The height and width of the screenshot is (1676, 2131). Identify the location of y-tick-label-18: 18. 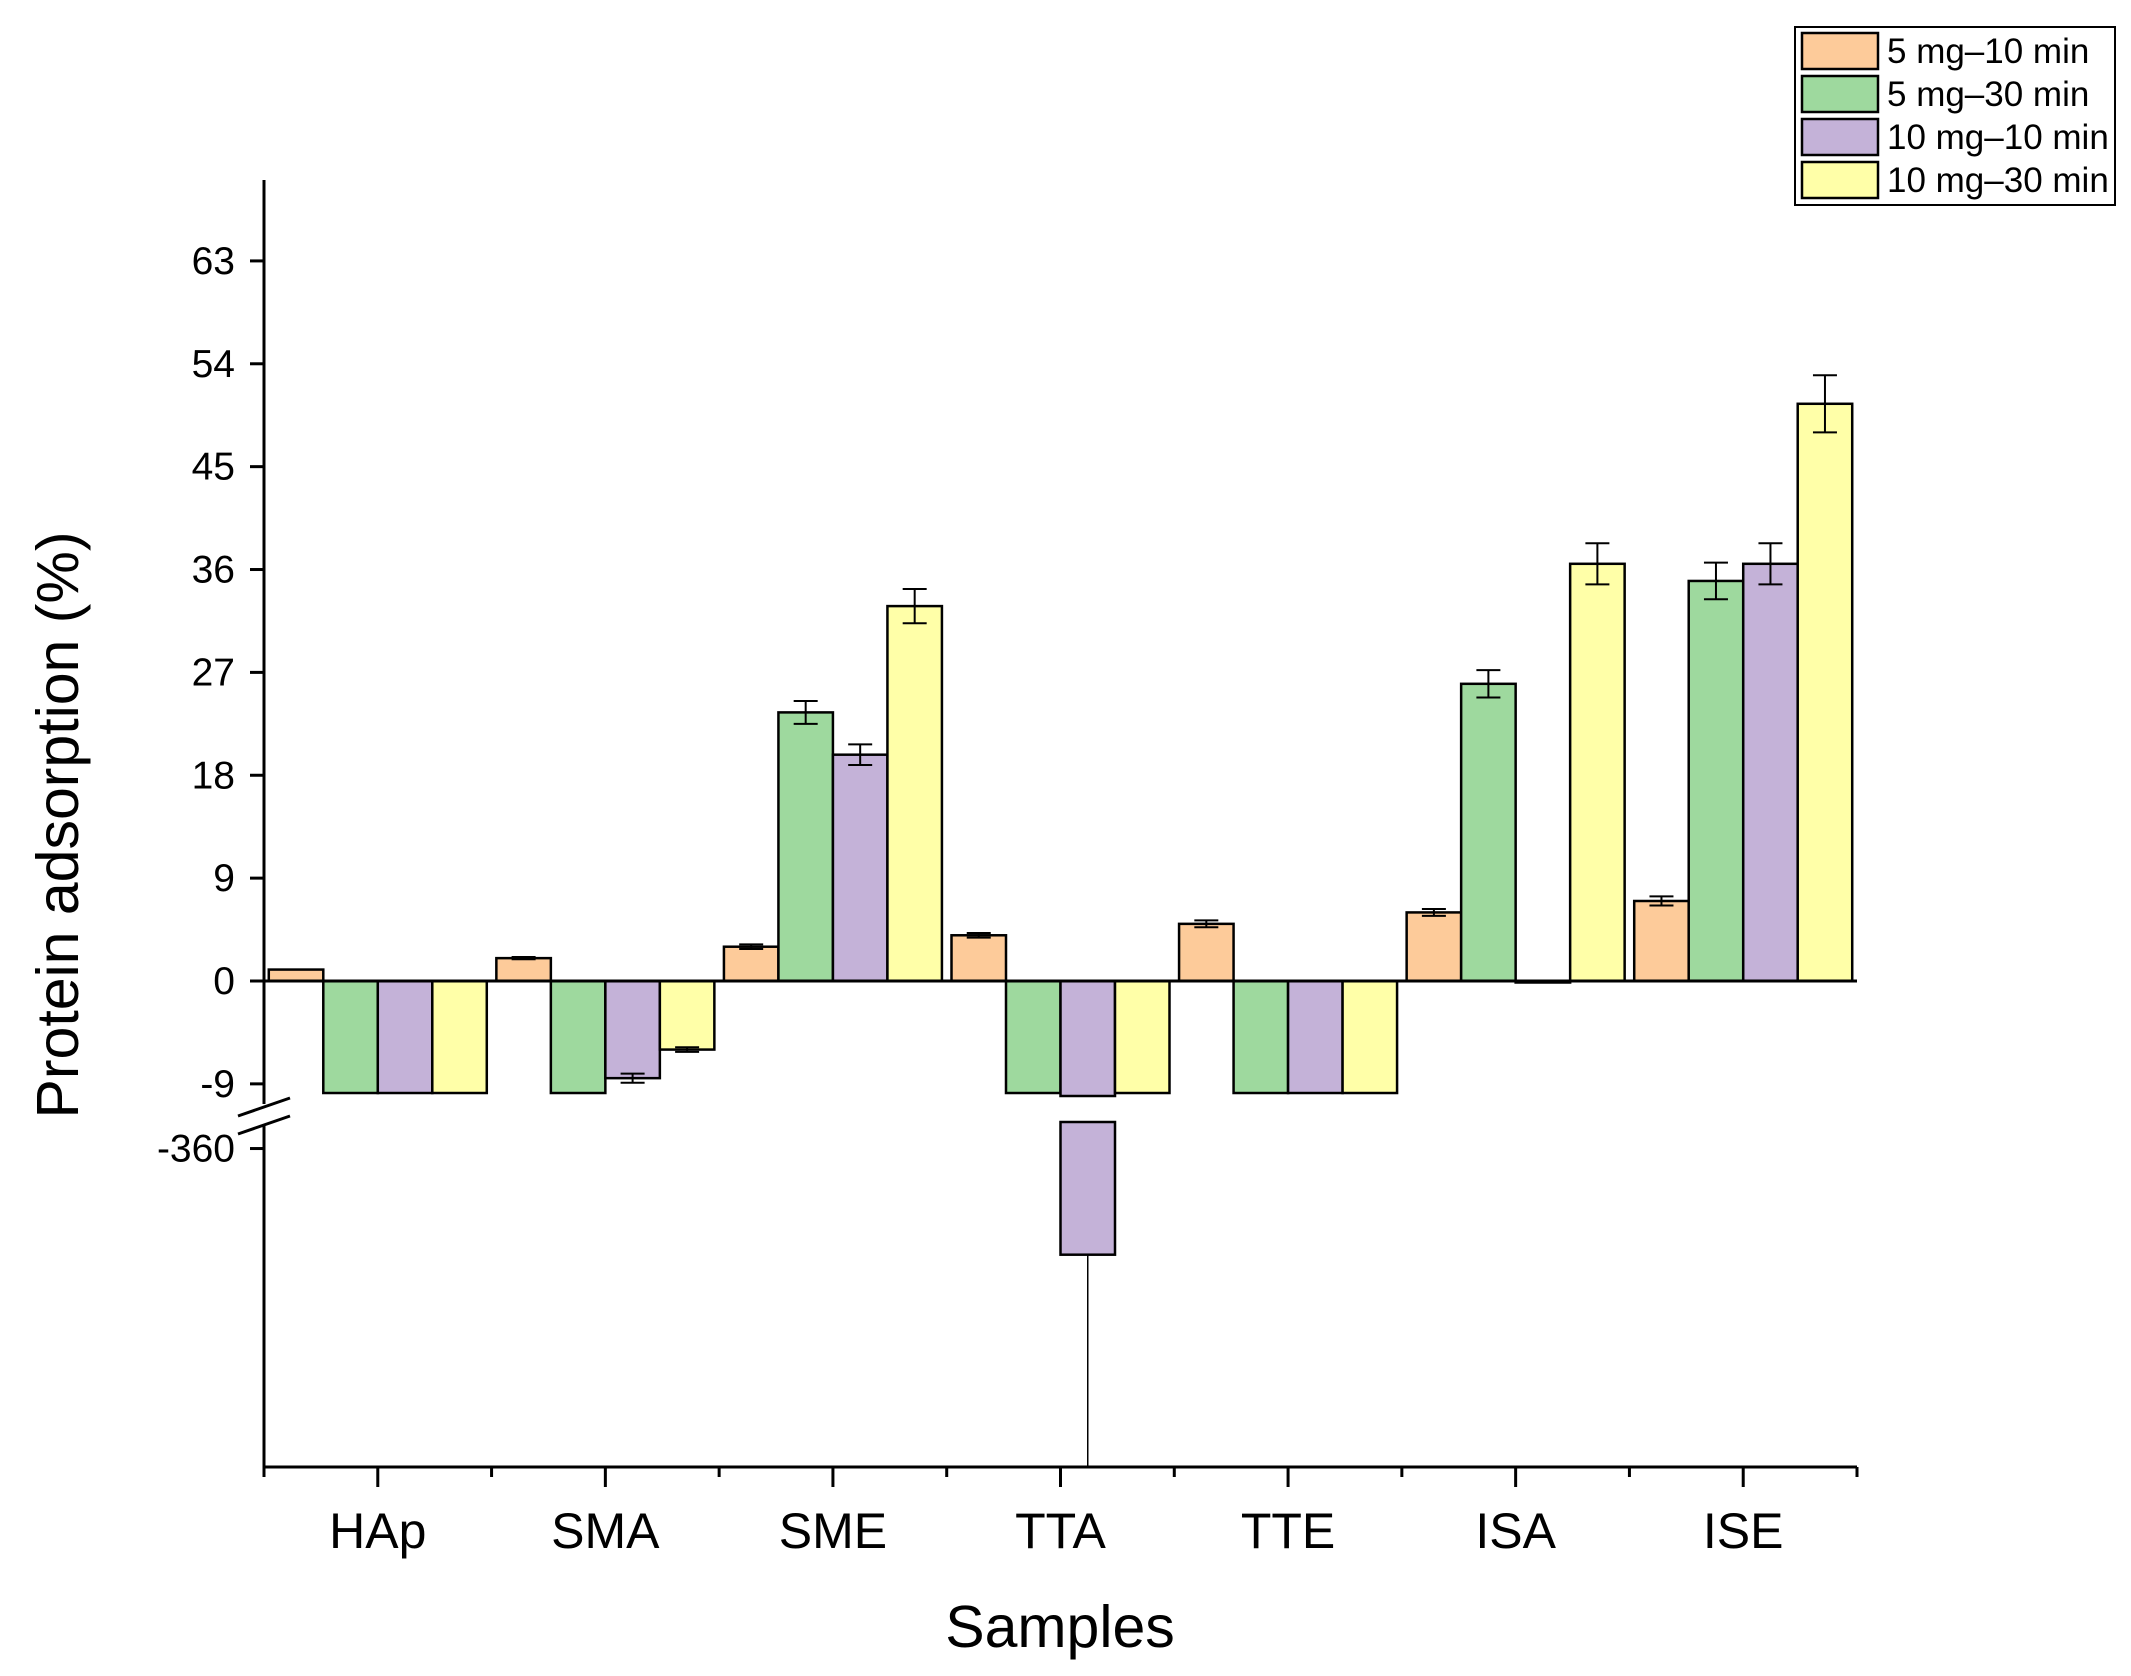
(213, 775).